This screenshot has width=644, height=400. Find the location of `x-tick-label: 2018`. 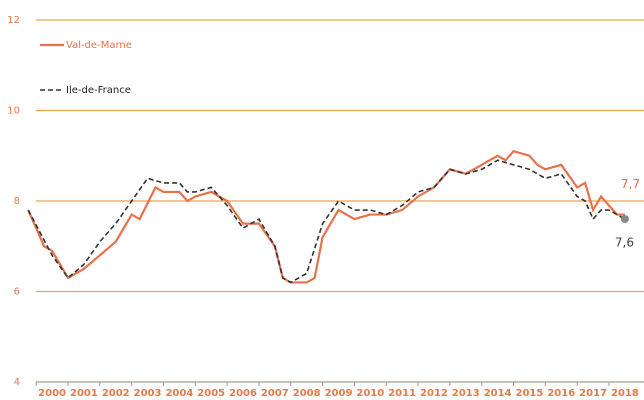

x-tick-label: 2018 is located at coordinates (625, 393).